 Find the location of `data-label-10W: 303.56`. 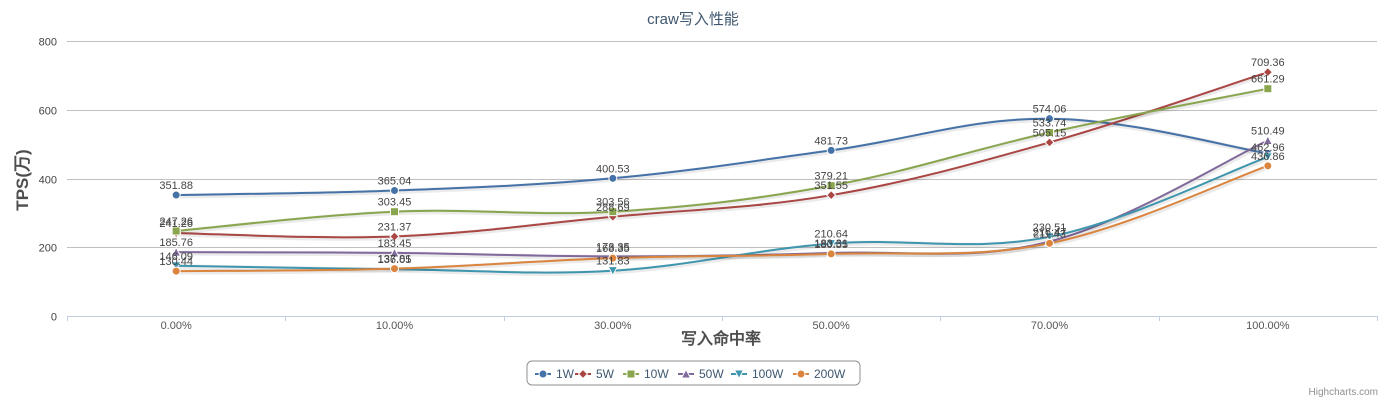

data-label-10W: 303.56 is located at coordinates (613, 203).